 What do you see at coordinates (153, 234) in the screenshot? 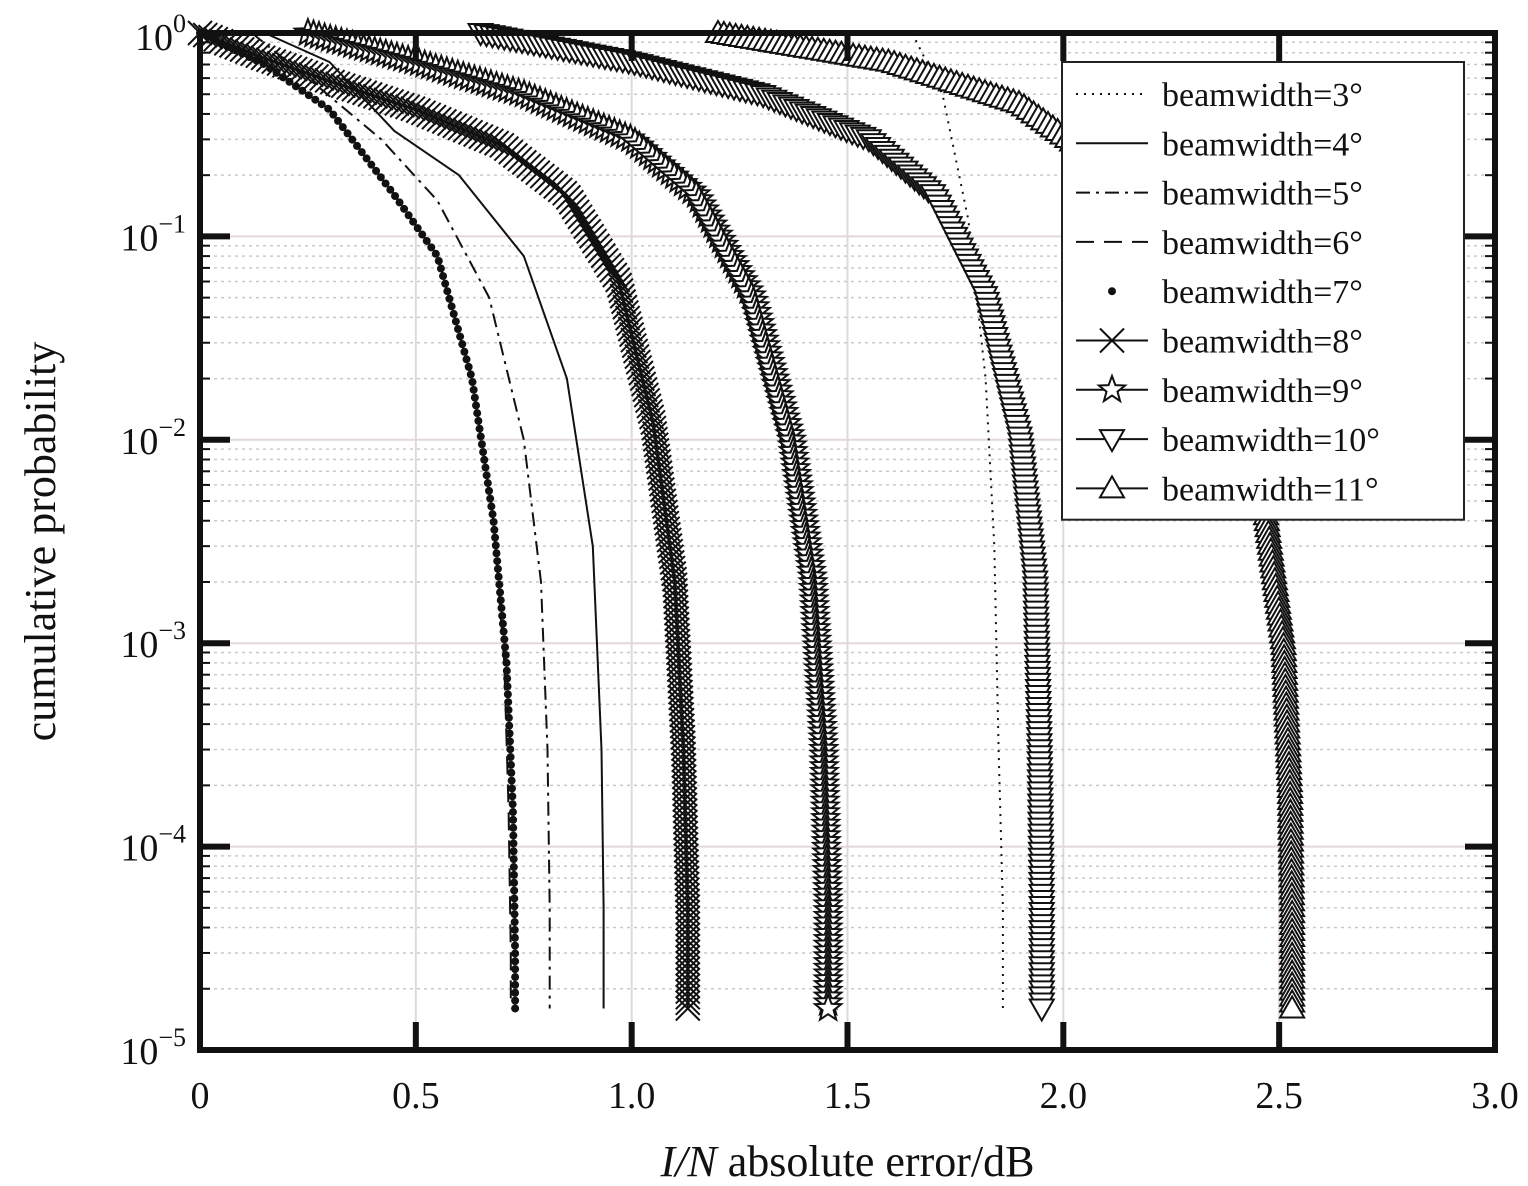
I see `y-tick-label: 10⁻¹` at bounding box center [153, 234].